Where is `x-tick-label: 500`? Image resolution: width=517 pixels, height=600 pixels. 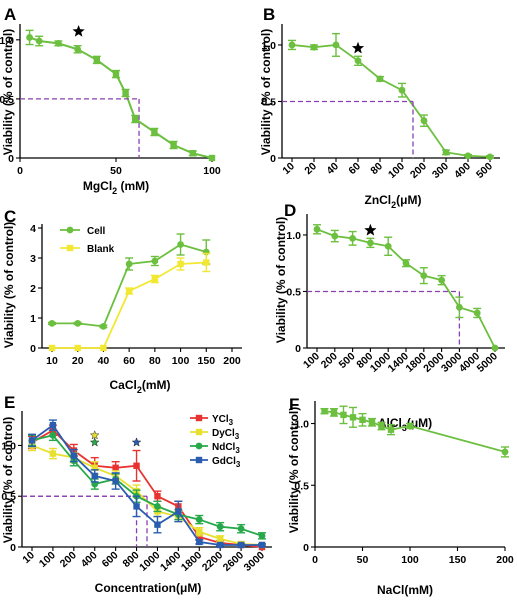 x-tick-label: 500 is located at coordinates (484, 170).